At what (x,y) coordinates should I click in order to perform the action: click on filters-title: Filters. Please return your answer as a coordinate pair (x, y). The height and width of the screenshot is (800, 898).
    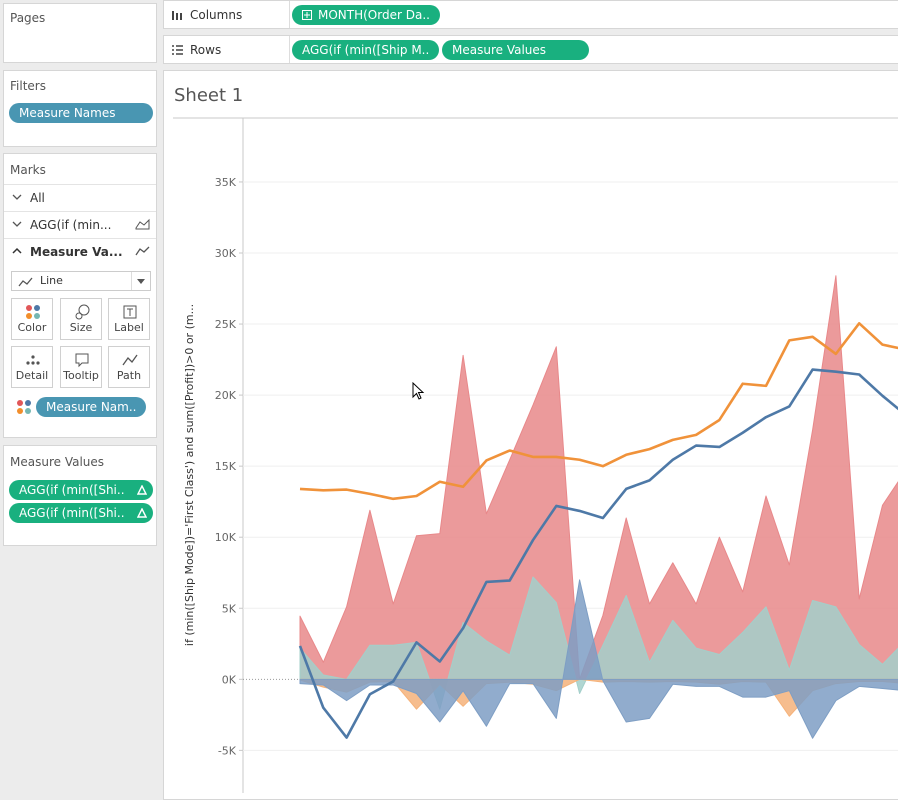
    Looking at the image, I should click on (28, 86).